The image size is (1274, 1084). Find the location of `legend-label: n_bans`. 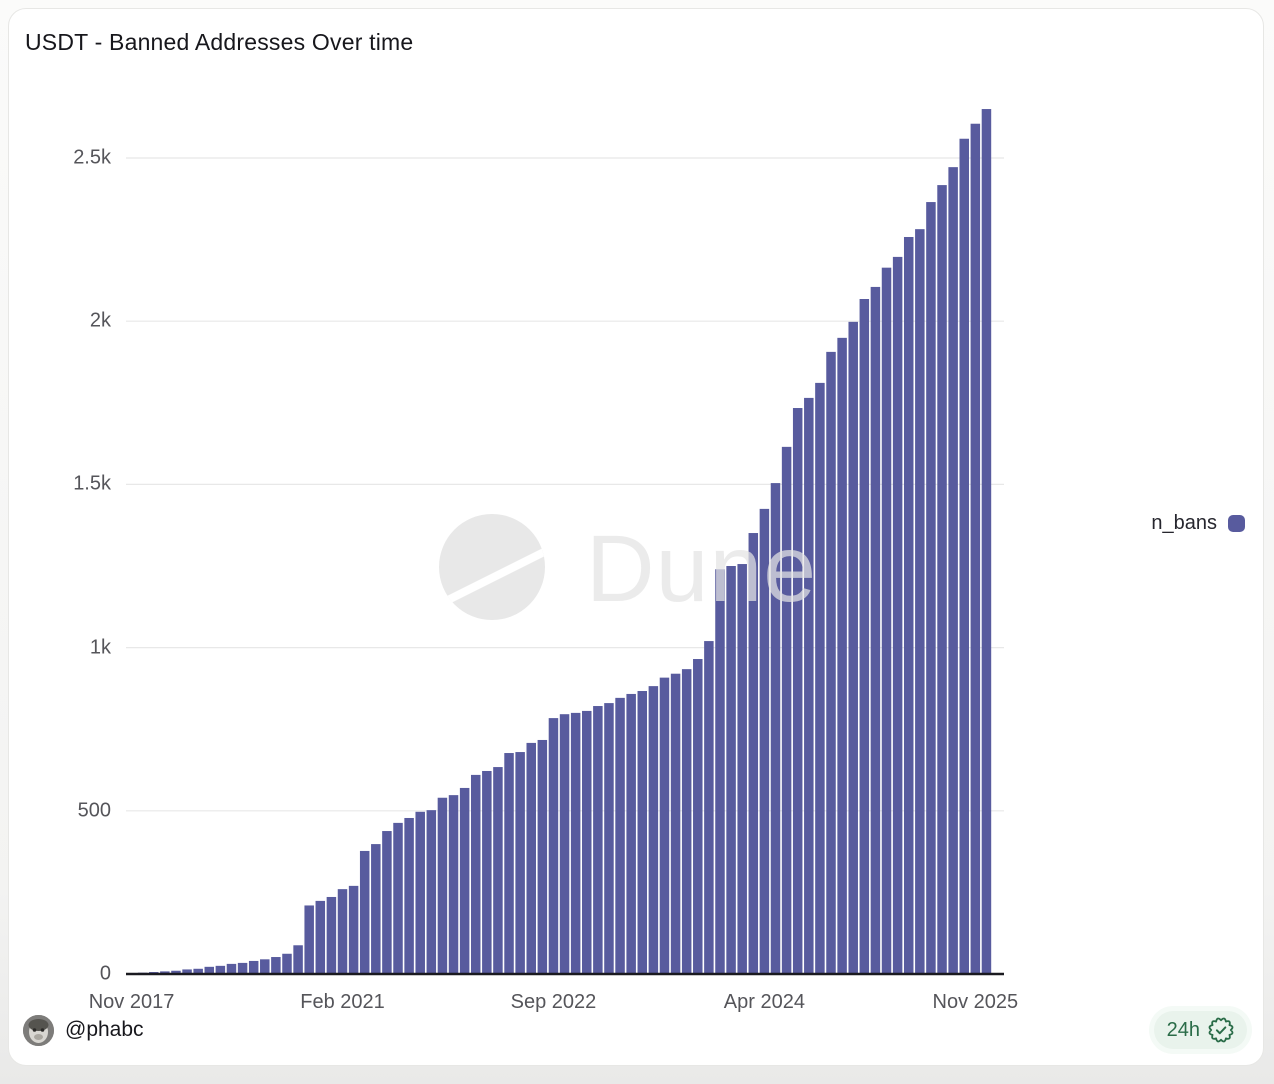

legend-label: n_bans is located at coordinates (1184, 523).